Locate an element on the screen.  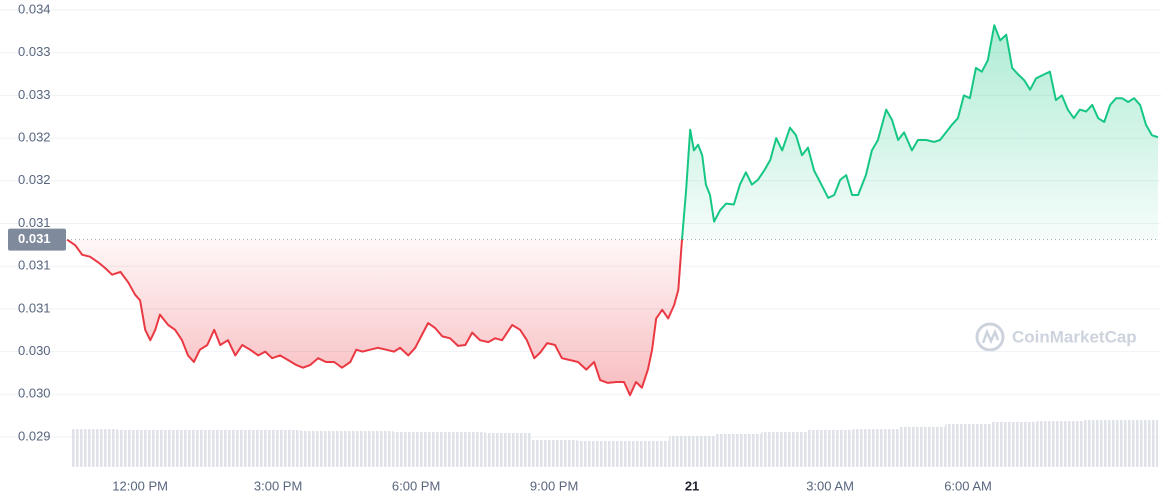
x-tick-label: 6:00 PM is located at coordinates (416, 485).